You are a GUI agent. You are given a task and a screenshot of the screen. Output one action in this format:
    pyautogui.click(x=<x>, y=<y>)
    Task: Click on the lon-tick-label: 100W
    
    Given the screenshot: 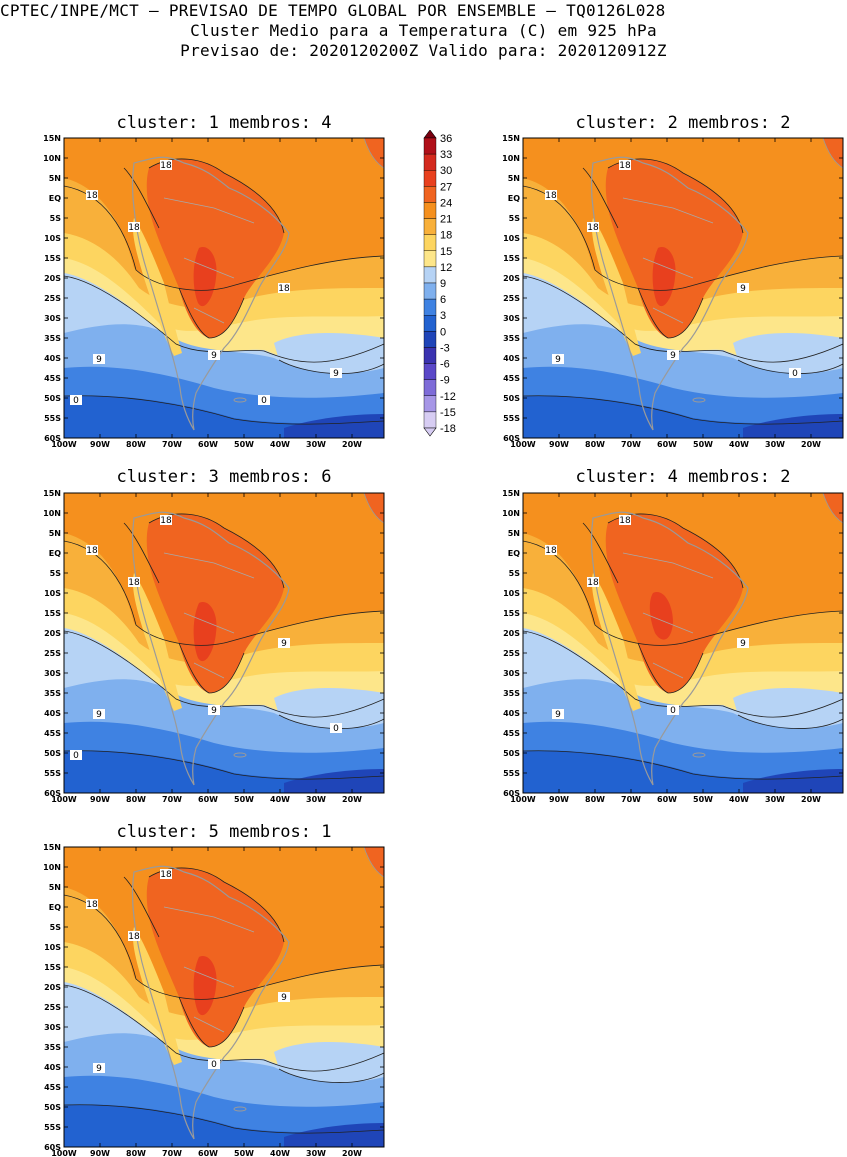 What is the action you would take?
    pyautogui.click(x=64, y=799)
    